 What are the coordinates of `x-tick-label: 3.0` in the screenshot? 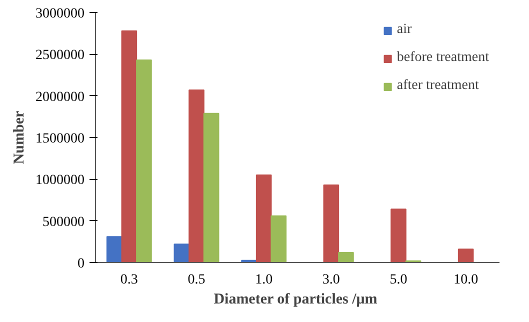 It's located at (331, 280).